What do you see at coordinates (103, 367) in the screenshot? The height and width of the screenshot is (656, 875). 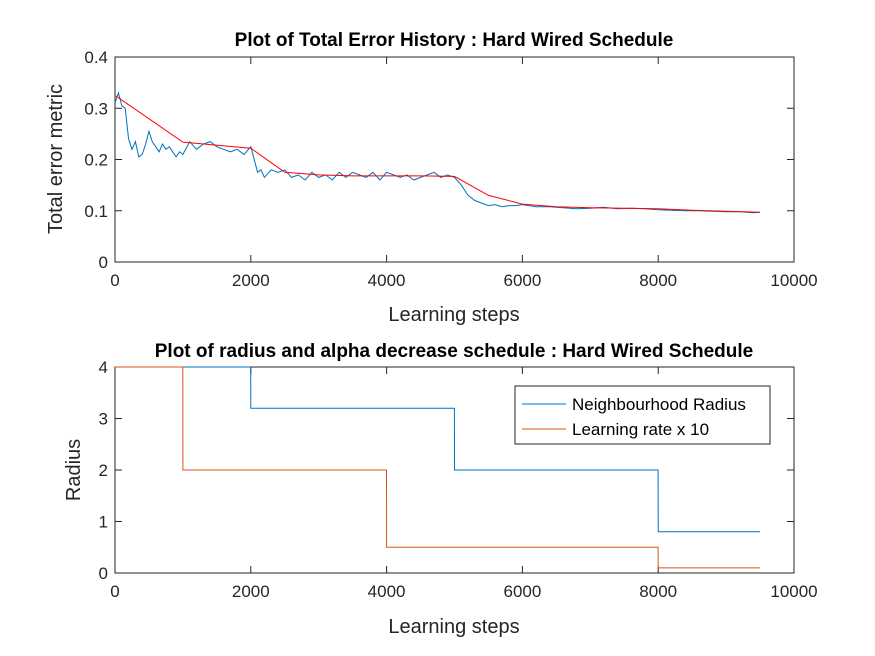 I see `y-tick-label: 4` at bounding box center [103, 367].